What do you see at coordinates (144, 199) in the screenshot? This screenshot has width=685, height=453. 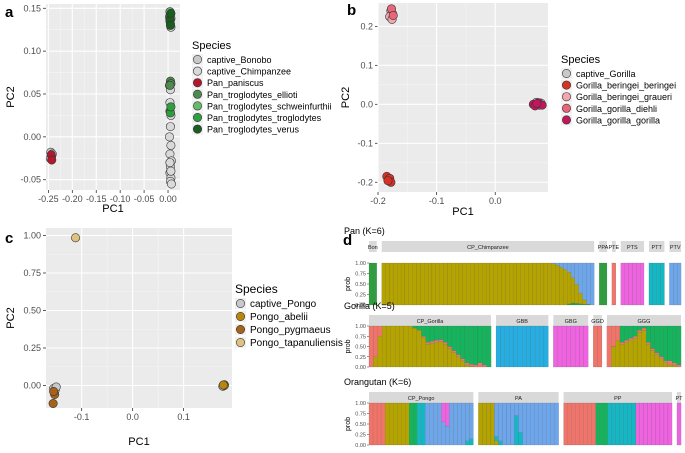 I see `x-tick-label: -0.05` at bounding box center [144, 199].